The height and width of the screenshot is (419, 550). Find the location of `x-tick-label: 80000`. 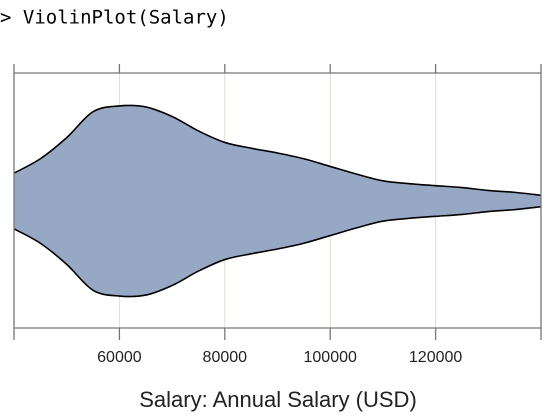

x-tick-label: 80000 is located at coordinates (225, 357).